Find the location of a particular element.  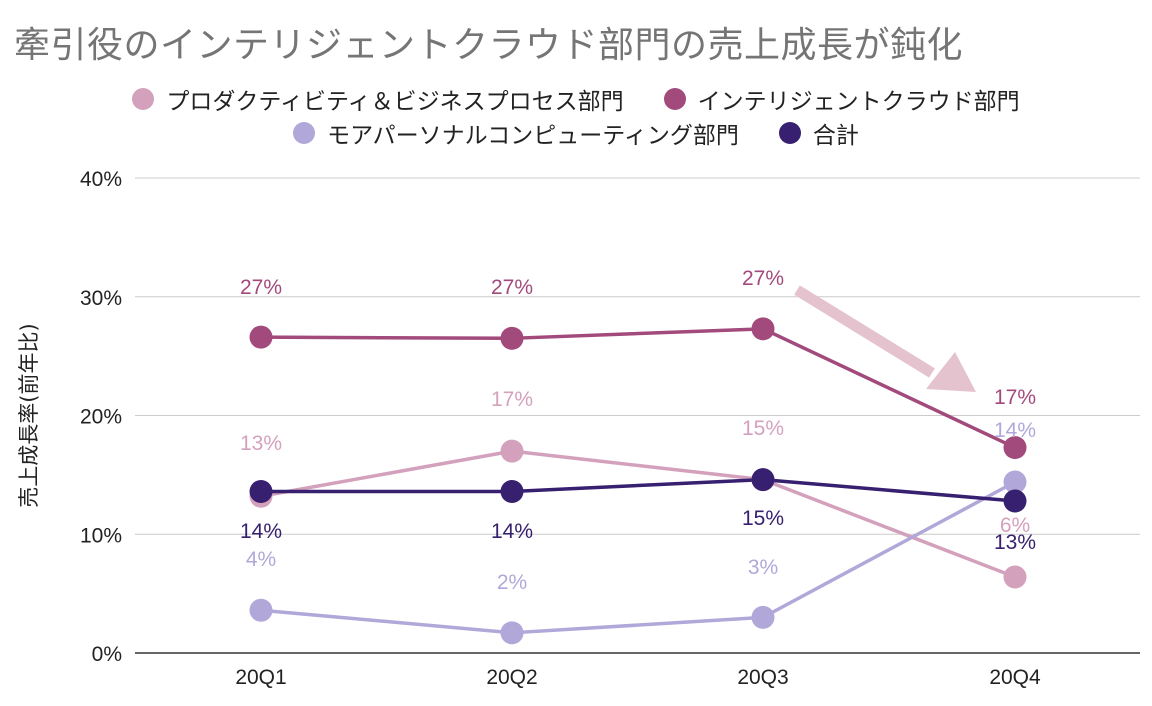

data-label-0: 6% is located at coordinates (1015, 525).